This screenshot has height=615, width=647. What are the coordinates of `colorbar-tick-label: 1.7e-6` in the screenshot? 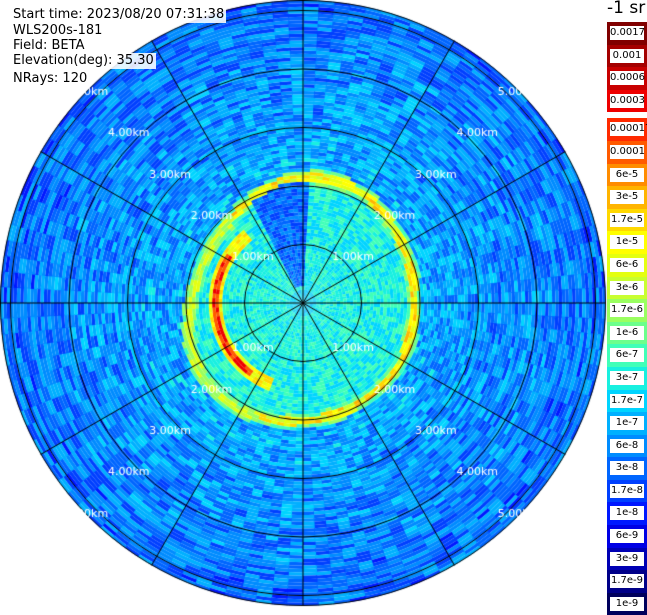 It's located at (627, 310).